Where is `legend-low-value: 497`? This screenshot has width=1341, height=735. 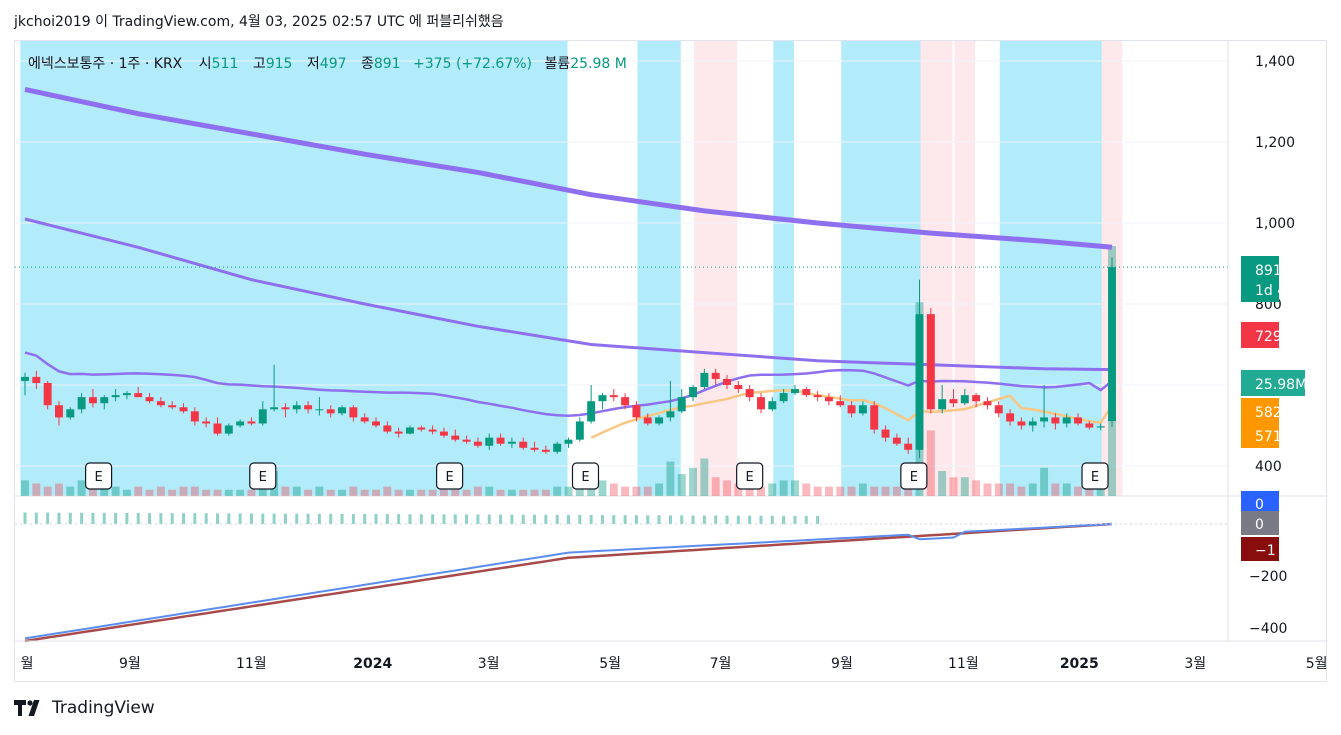
legend-low-value: 497 is located at coordinates (333, 64).